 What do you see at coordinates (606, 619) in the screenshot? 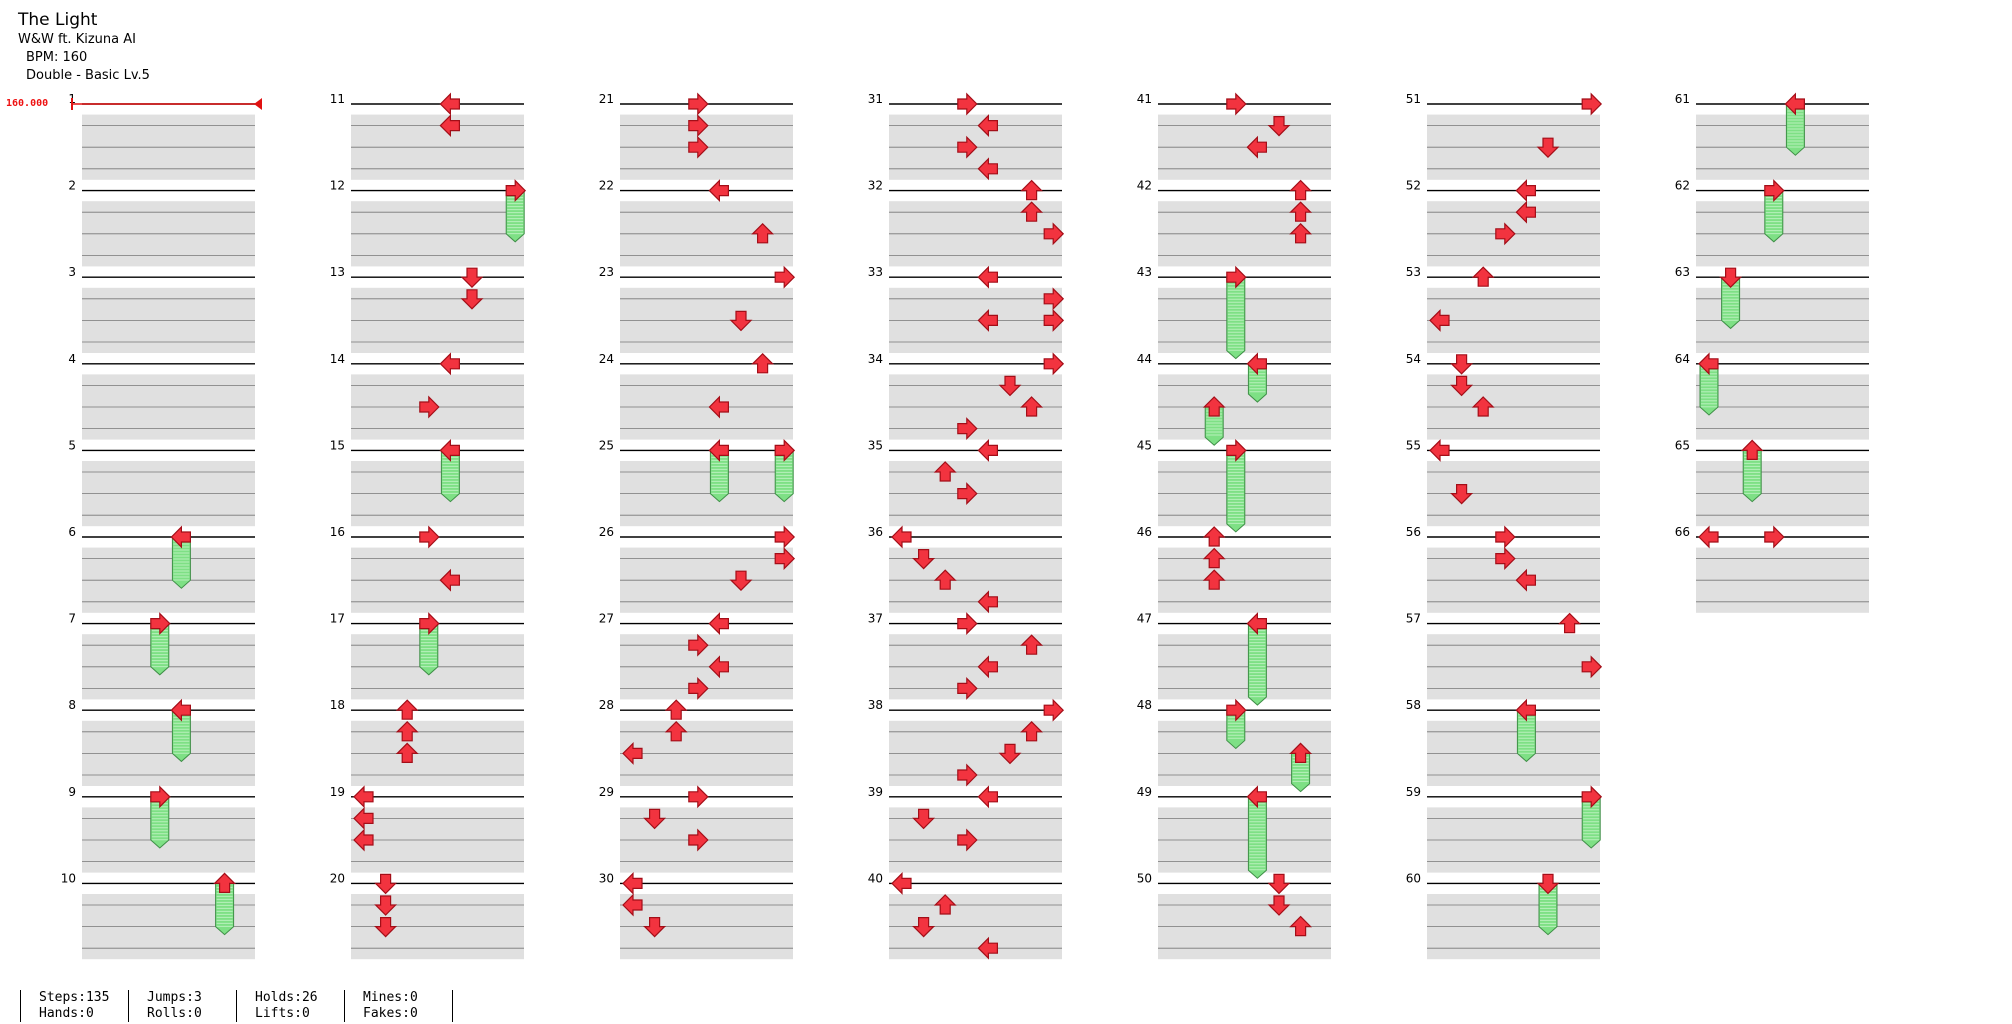
I see `measure-number: 27` at bounding box center [606, 619].